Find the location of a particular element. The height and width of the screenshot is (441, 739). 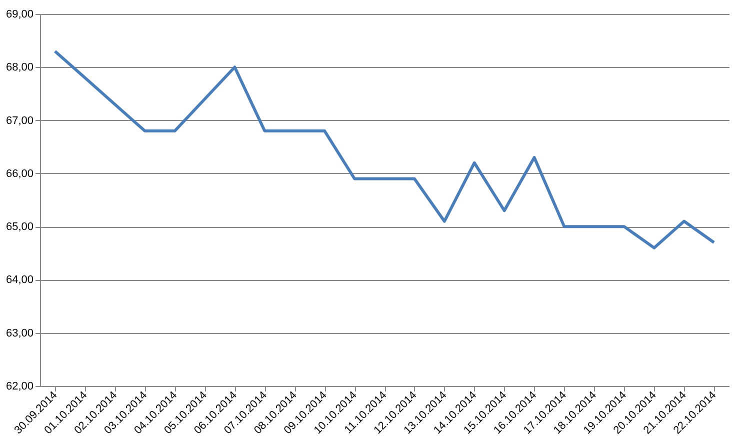

y-tick-label: 65,00 is located at coordinates (20, 227).